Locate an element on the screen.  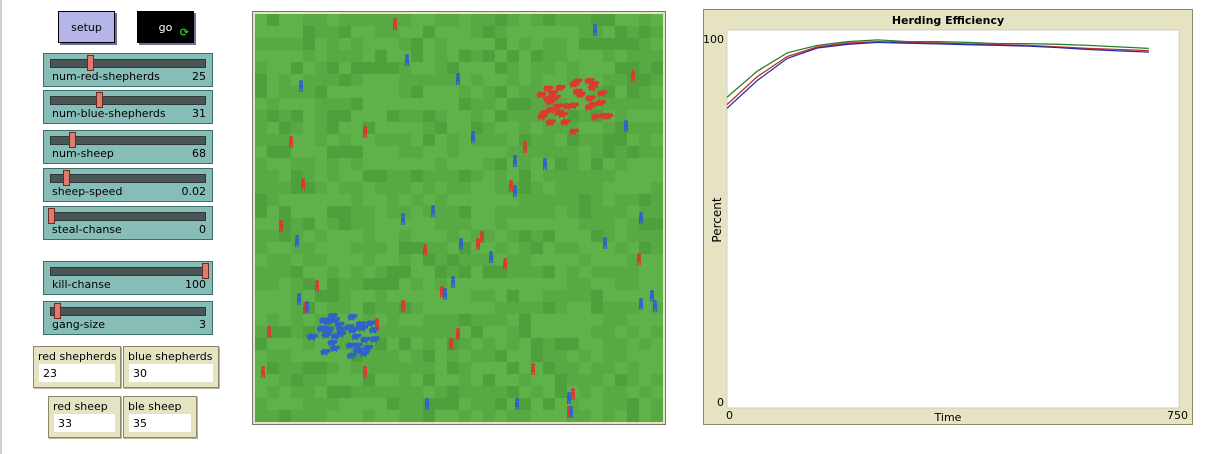
slider-label: gang-size is located at coordinates (78, 324).